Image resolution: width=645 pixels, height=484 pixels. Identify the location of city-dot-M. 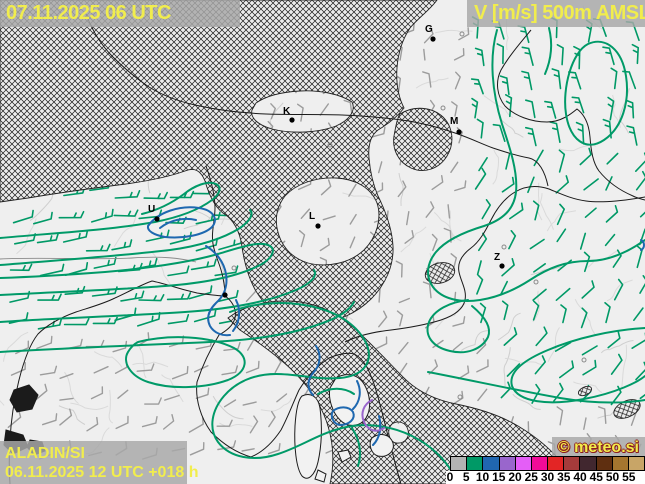
(459, 132).